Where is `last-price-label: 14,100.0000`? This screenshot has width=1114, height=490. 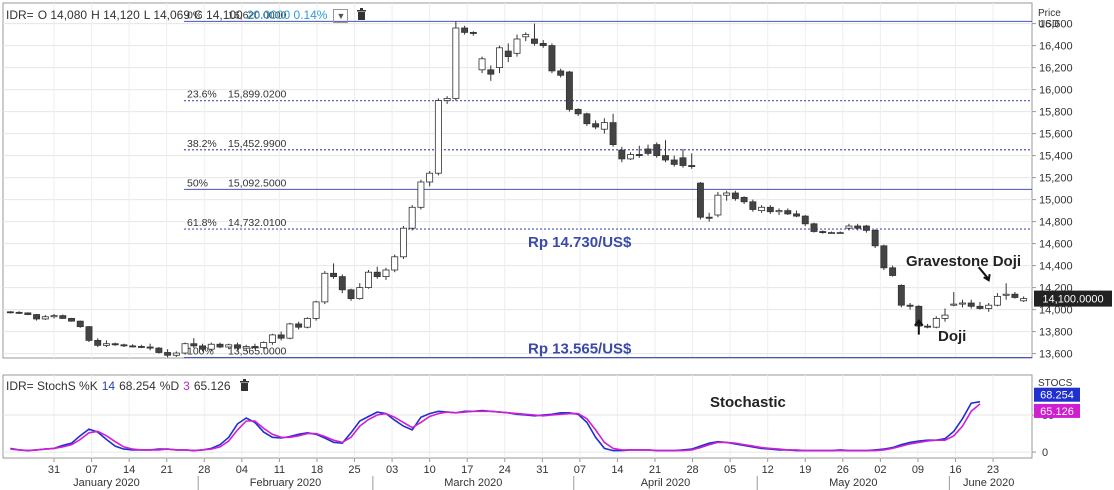 last-price-label: 14,100.0000 is located at coordinates (1072, 300).